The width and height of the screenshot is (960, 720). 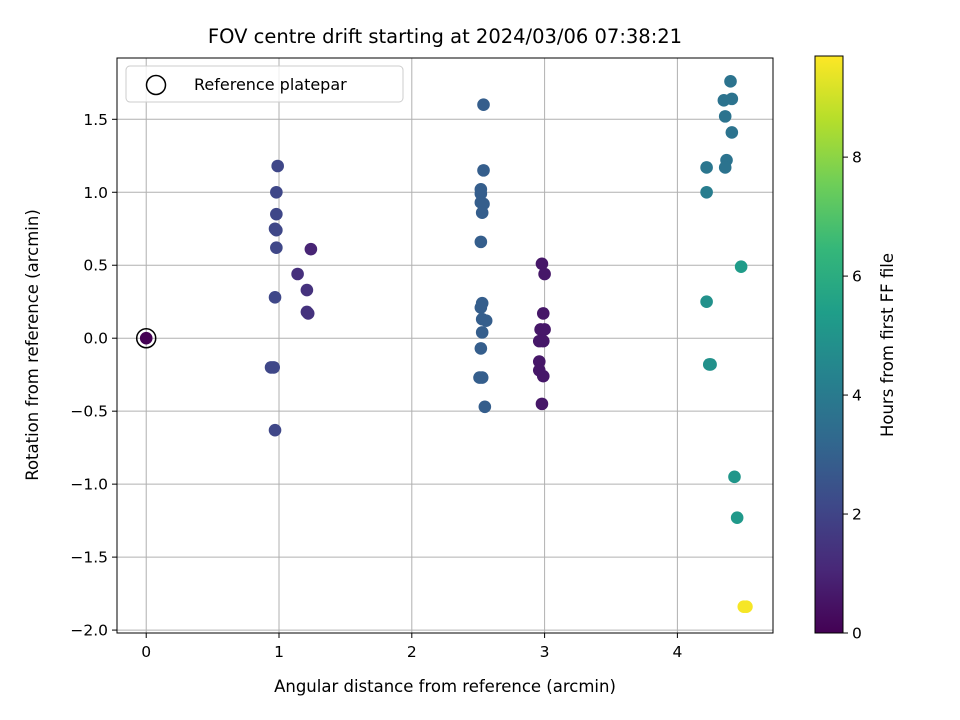 What do you see at coordinates (857, 158) in the screenshot?
I see `colorbar-tick-label: 8` at bounding box center [857, 158].